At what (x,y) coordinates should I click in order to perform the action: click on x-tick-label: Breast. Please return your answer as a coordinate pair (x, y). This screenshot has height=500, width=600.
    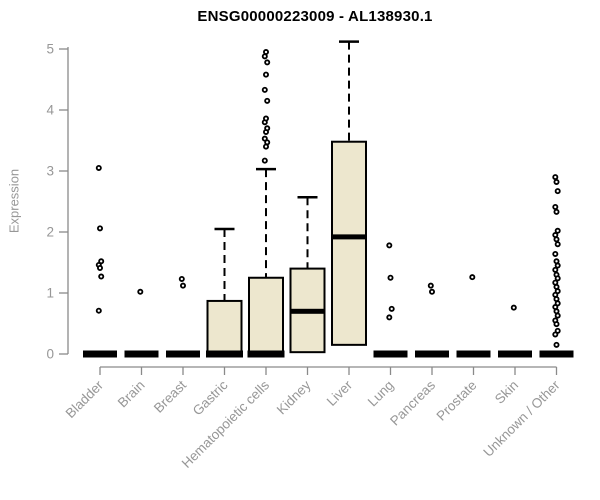
    Looking at the image, I should click on (170, 396).